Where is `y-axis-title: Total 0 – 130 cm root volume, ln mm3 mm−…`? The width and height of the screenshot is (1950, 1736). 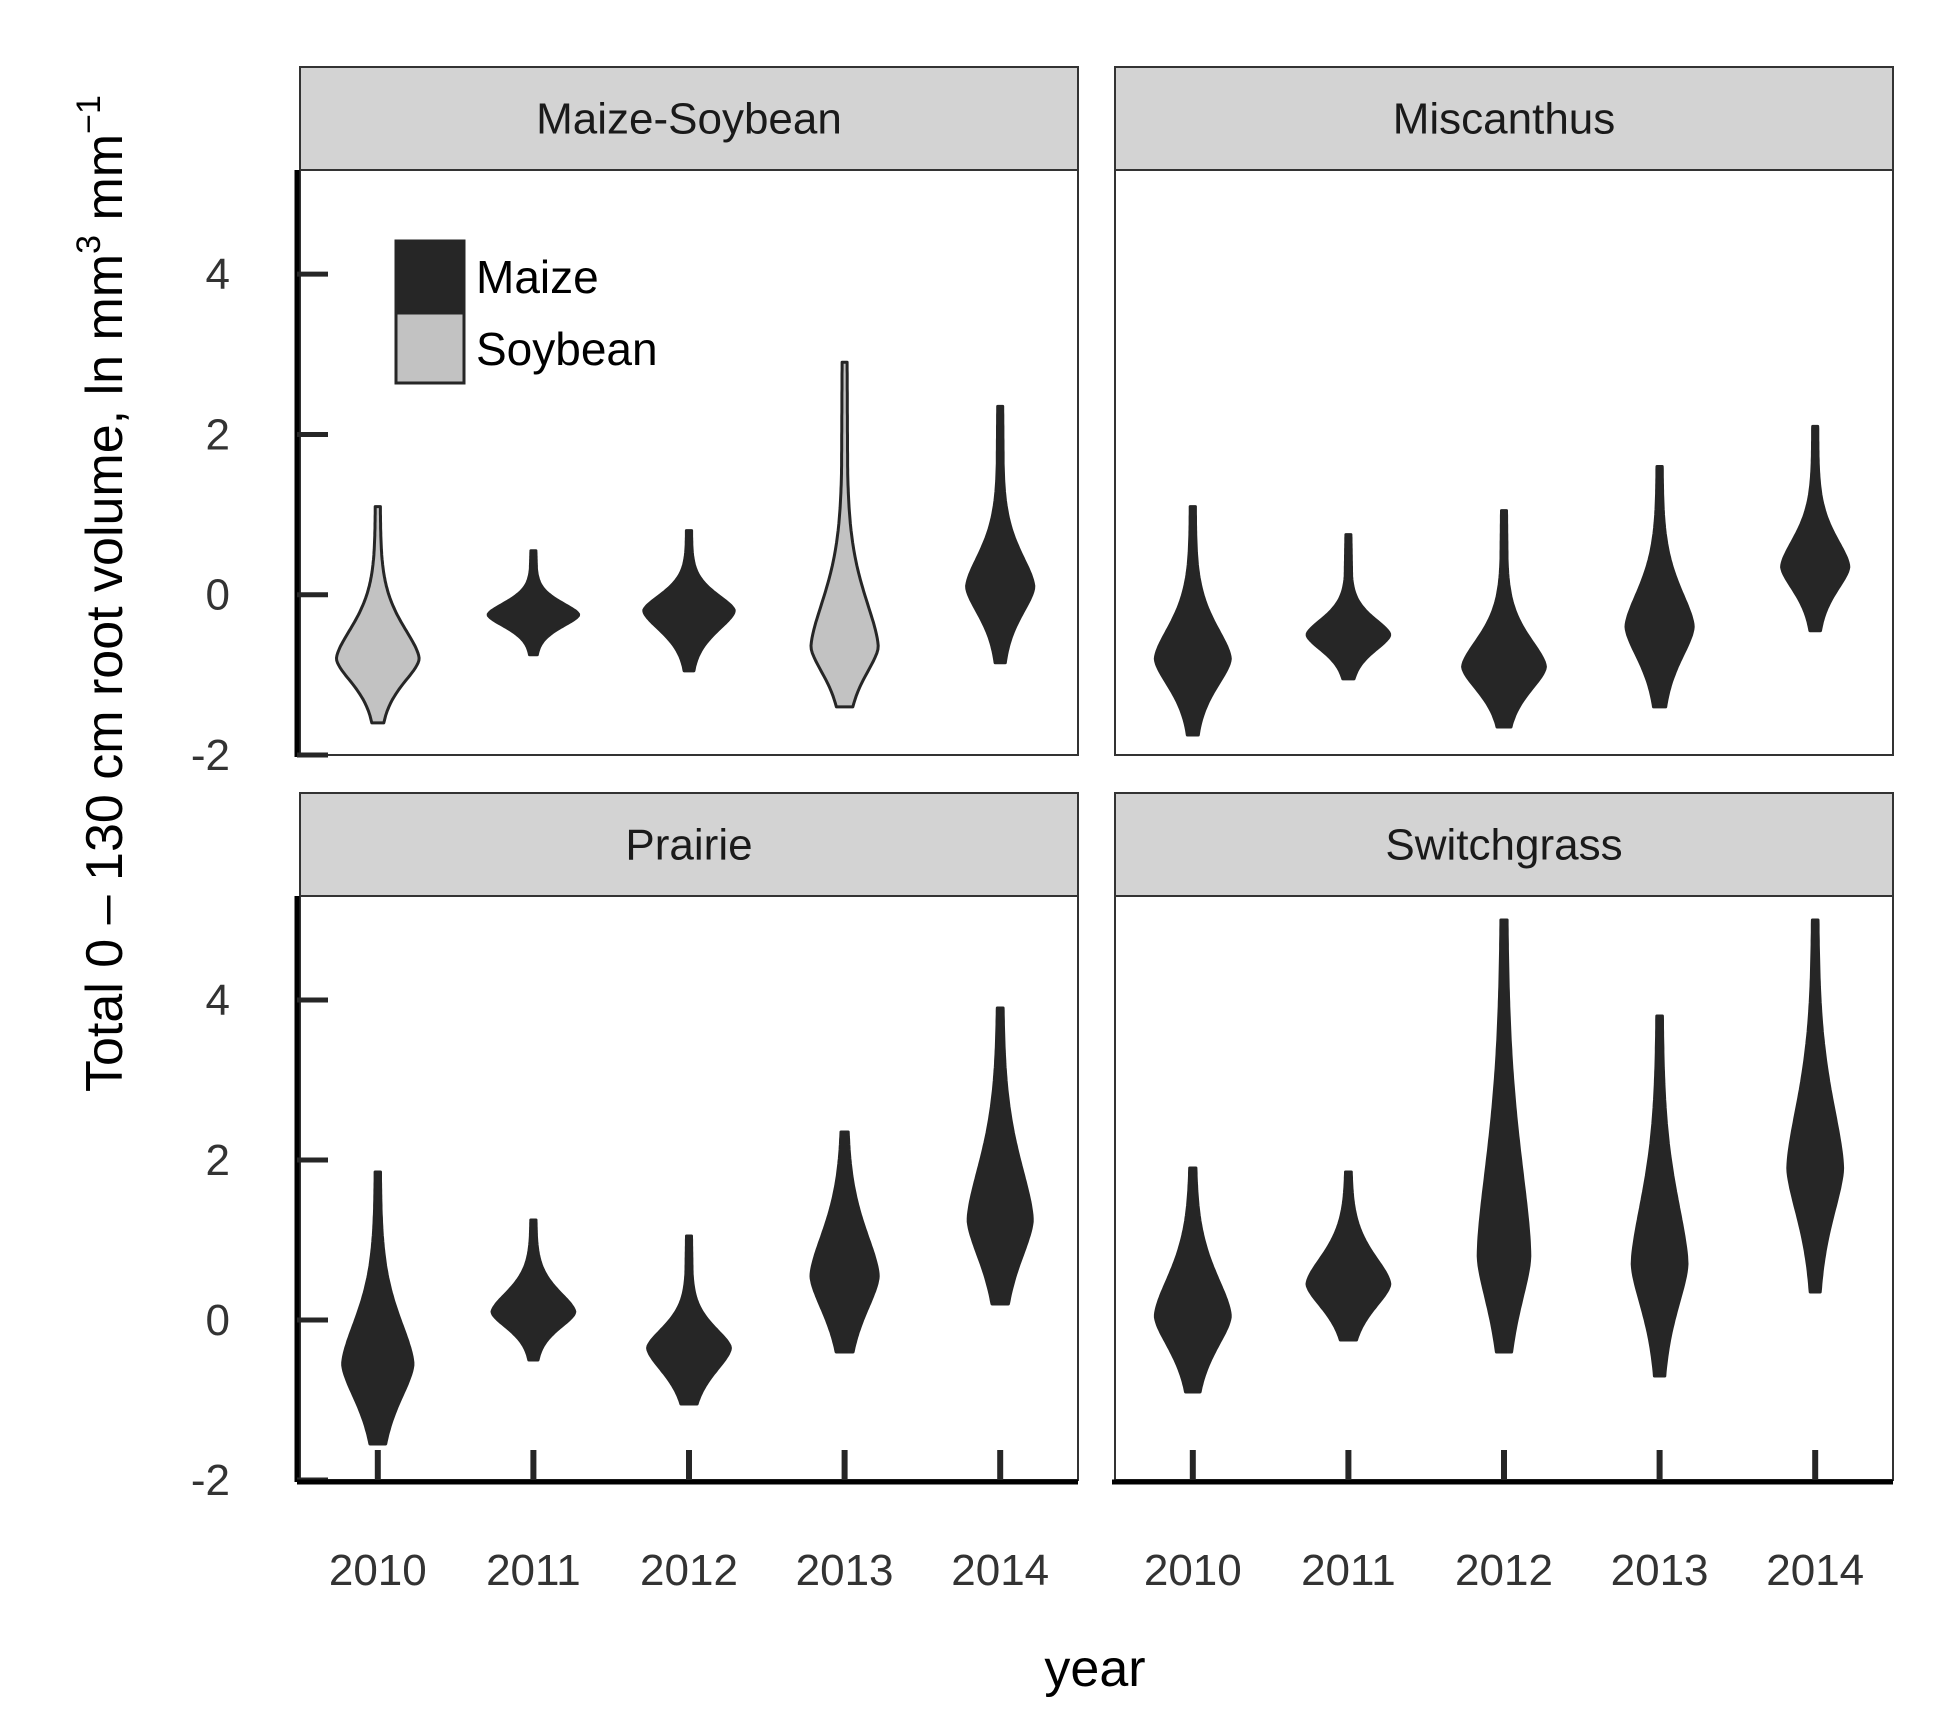
y-axis-title: Total 0 – 130 cm root volume, ln mm3 mm−… is located at coordinates (102, 593).